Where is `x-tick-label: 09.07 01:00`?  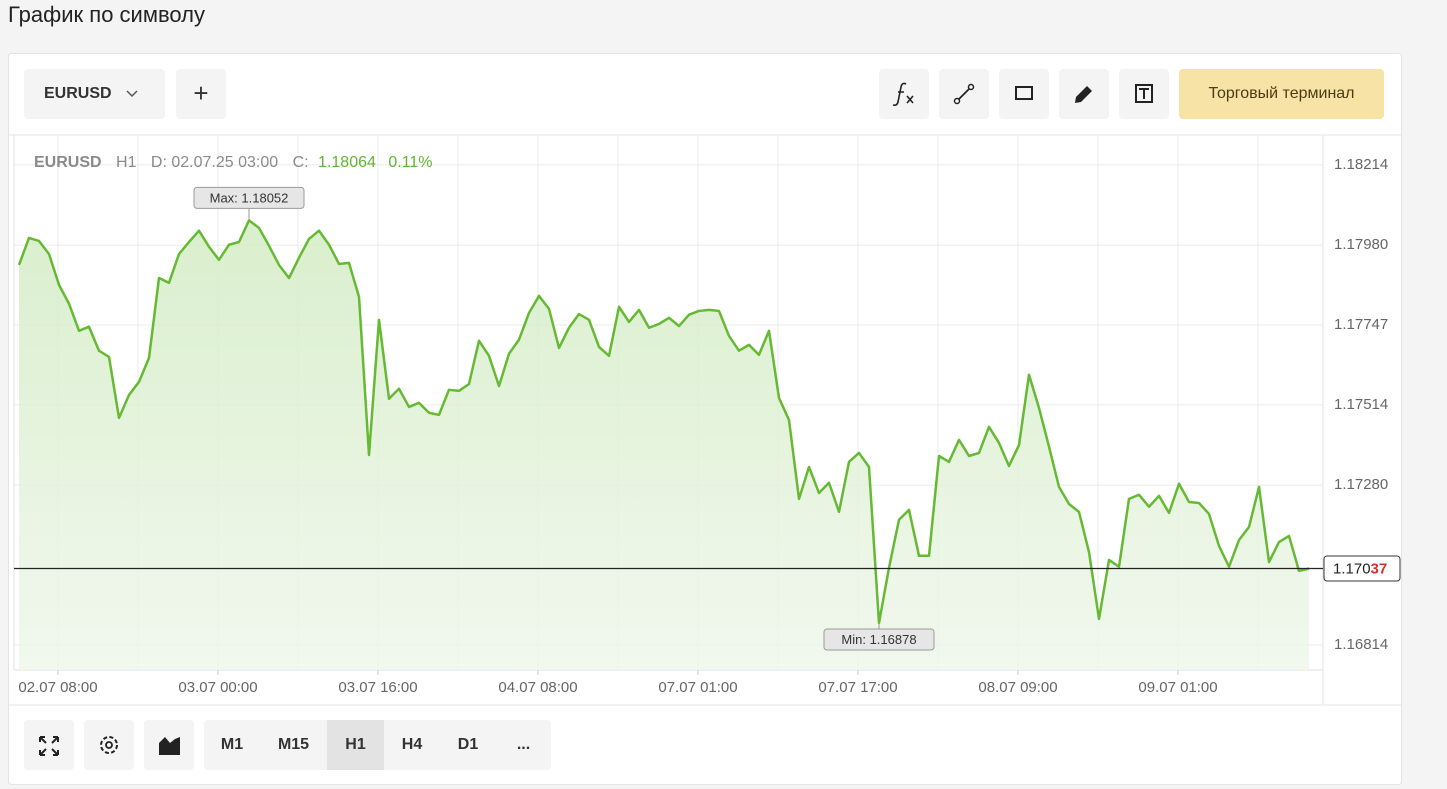
x-tick-label: 09.07 01:00 is located at coordinates (1177, 687).